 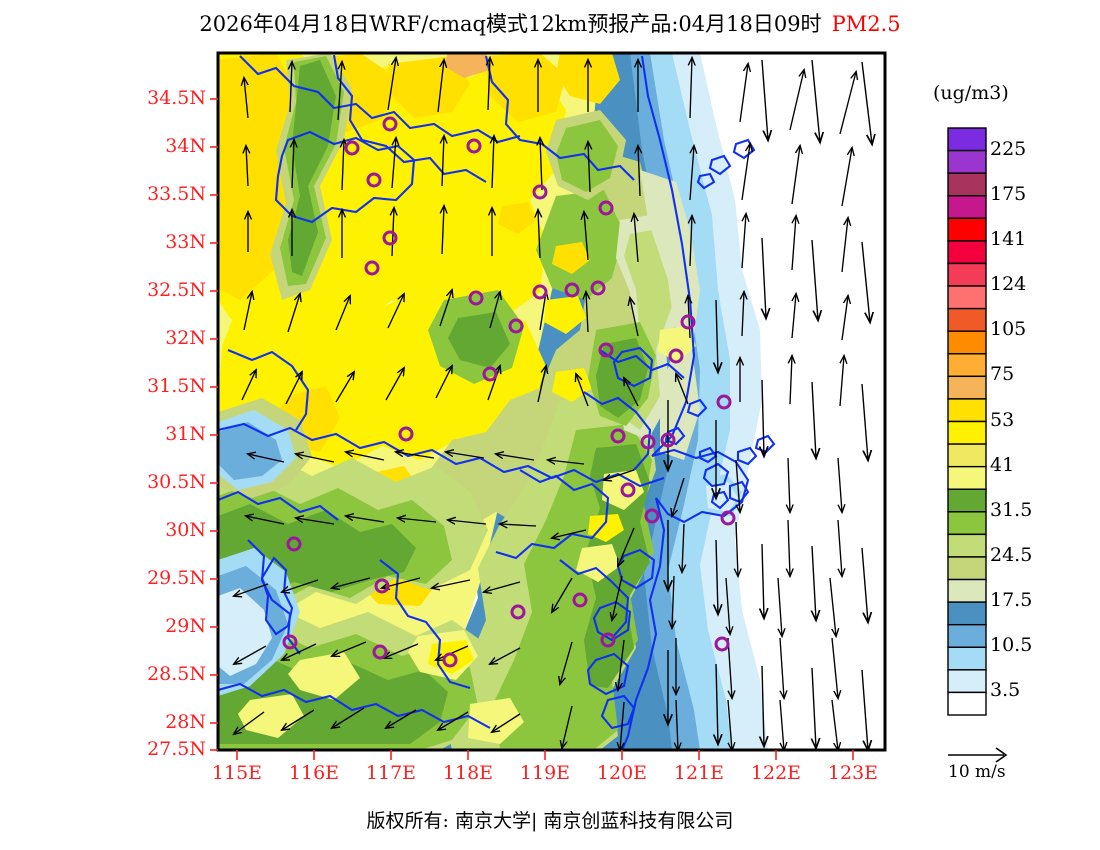 I want to click on lon-tick-label: 120E, so click(x=622, y=773).